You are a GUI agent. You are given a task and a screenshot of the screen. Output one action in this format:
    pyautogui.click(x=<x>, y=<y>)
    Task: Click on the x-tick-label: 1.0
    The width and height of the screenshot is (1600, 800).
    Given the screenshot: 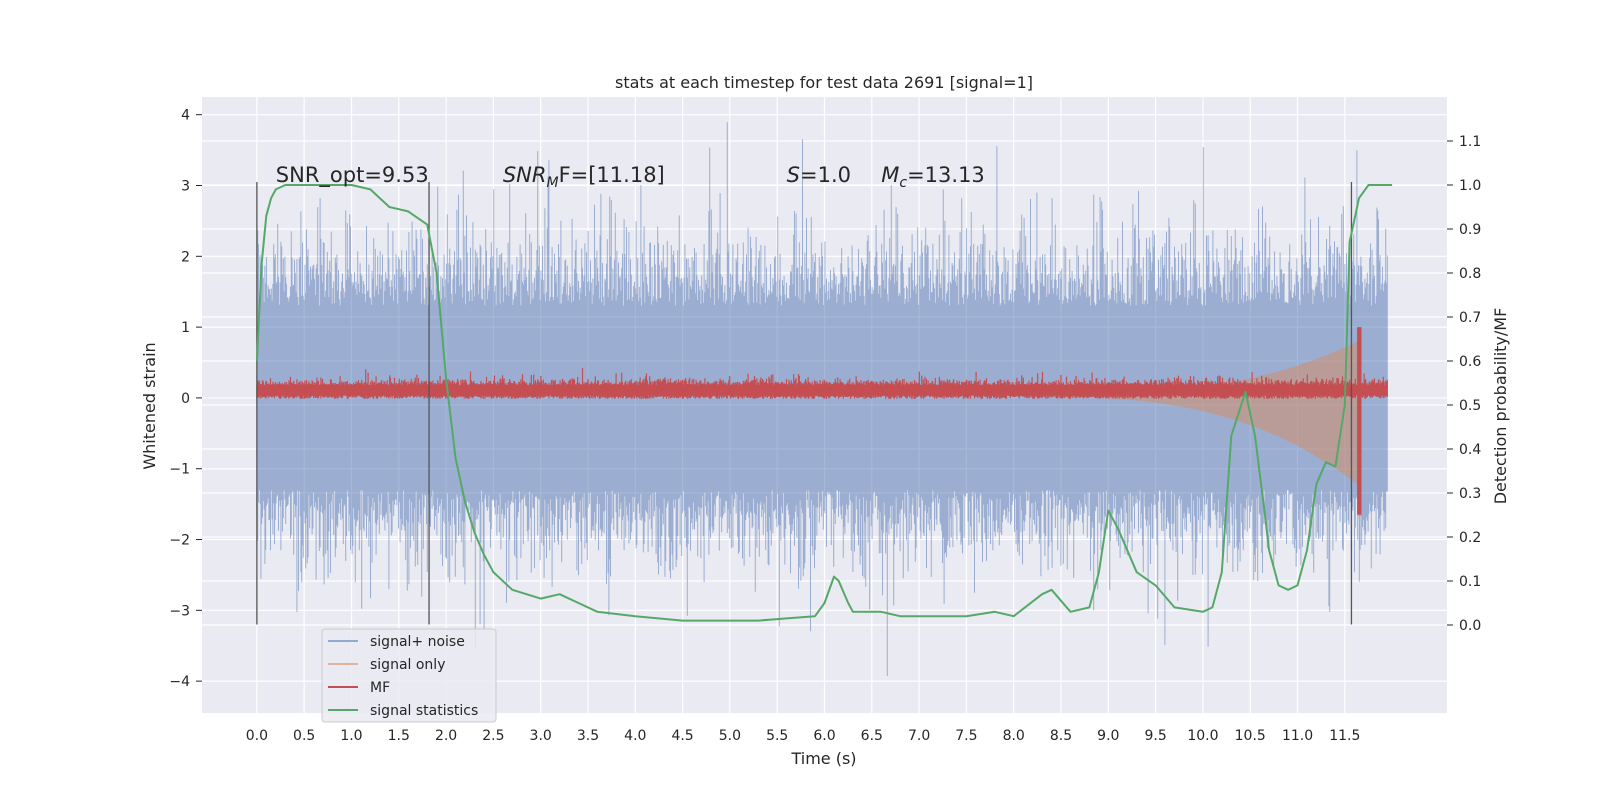 What is the action you would take?
    pyautogui.click(x=351, y=736)
    